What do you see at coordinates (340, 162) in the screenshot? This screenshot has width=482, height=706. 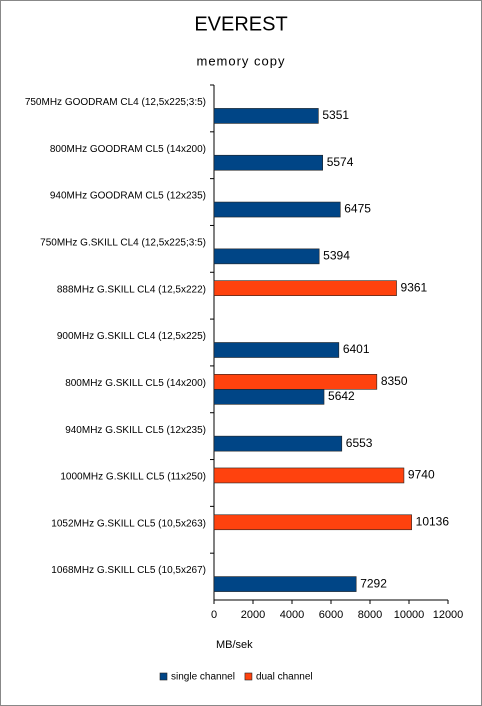 I see `value-label: 5574` at bounding box center [340, 162].